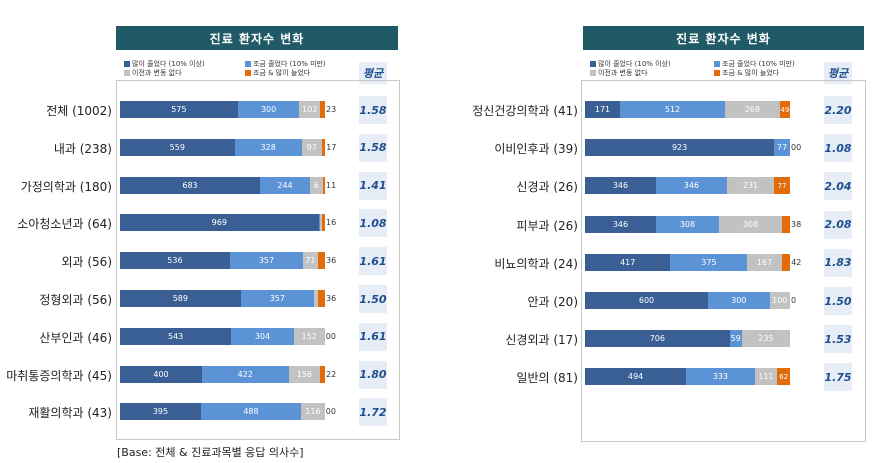 The width and height of the screenshot is (889, 463). I want to click on bar-segment-s2: 488, so click(250, 412).